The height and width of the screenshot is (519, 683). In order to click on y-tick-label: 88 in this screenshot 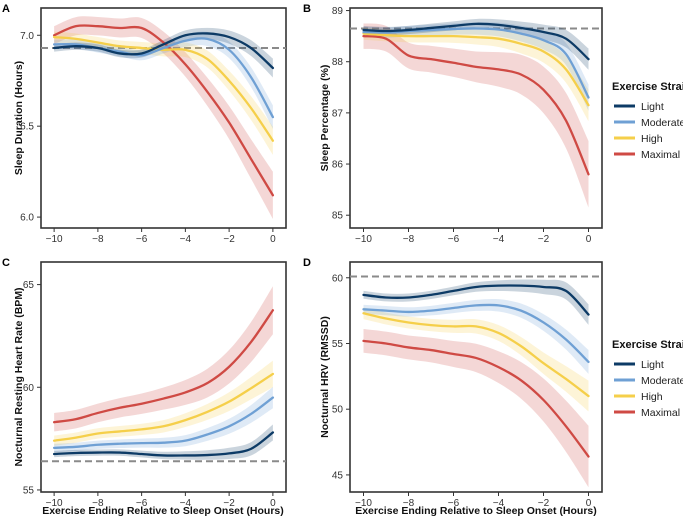, I will do `click(338, 62)`.